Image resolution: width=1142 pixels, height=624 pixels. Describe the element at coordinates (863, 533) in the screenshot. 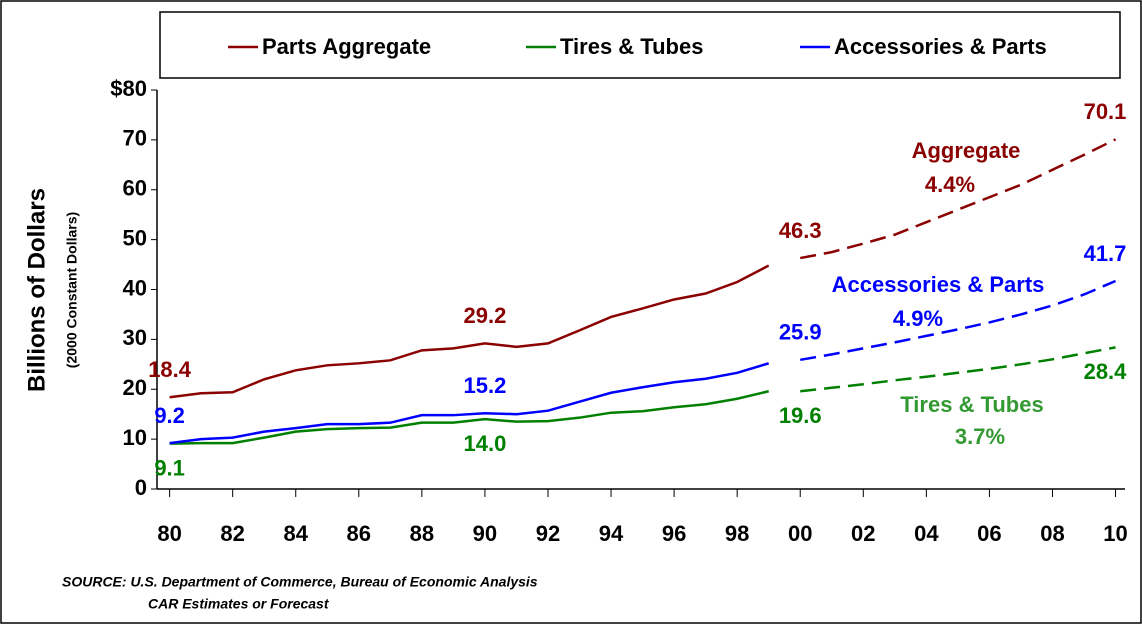

I see `x-tick-label: 02` at that location.